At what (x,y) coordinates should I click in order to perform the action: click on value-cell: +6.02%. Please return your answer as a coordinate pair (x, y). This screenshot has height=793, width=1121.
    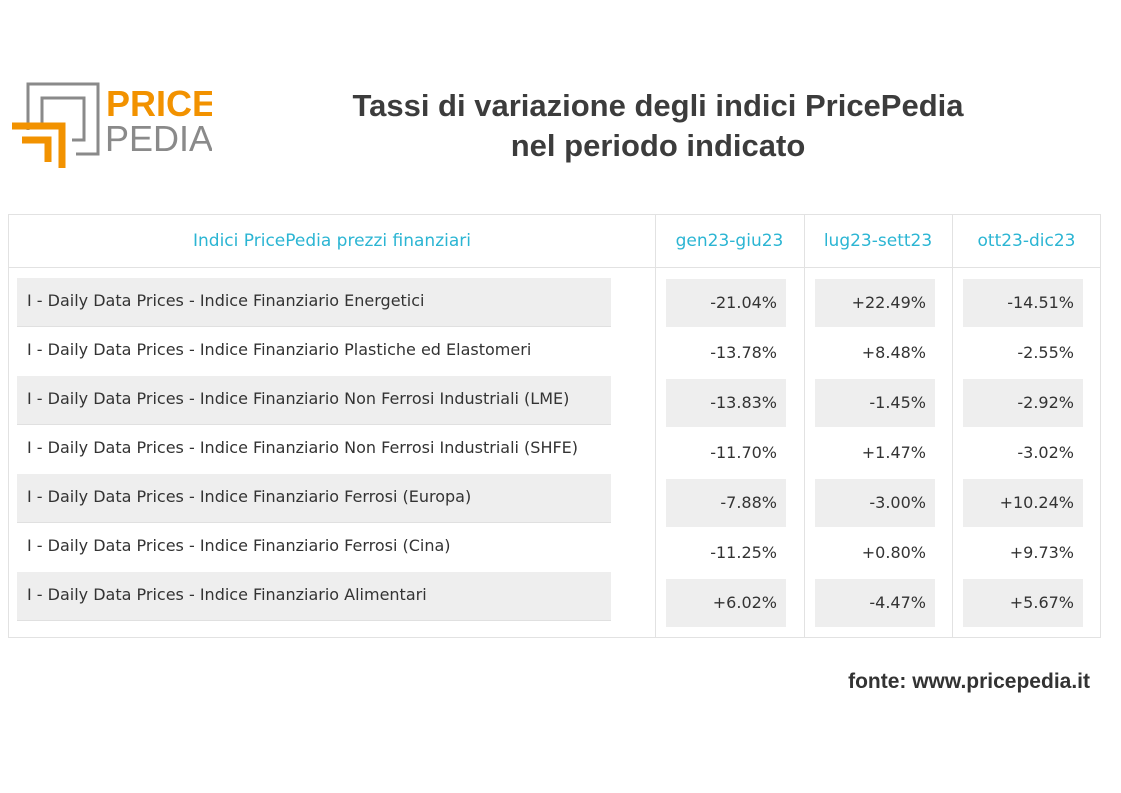
    Looking at the image, I should click on (726, 603).